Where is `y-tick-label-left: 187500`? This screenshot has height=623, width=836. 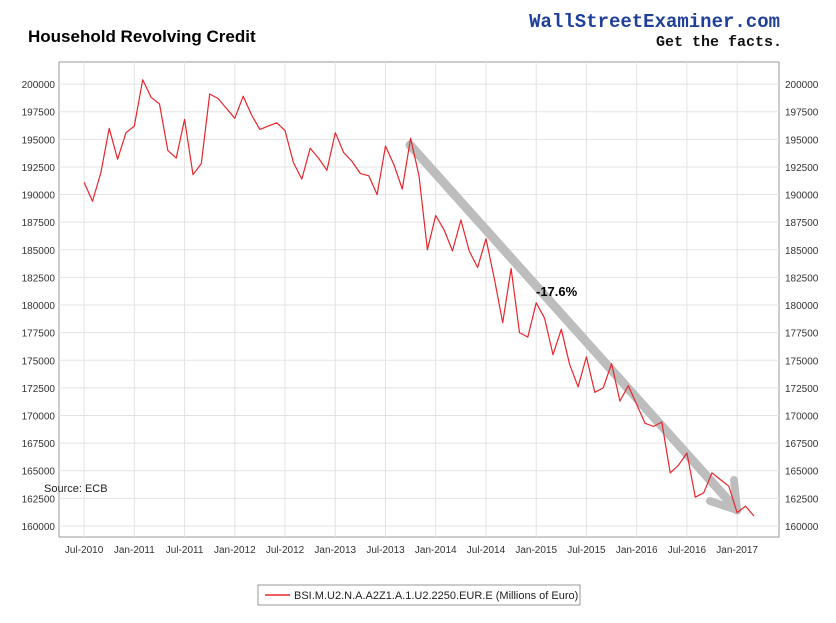
y-tick-label-left: 187500 is located at coordinates (39, 223).